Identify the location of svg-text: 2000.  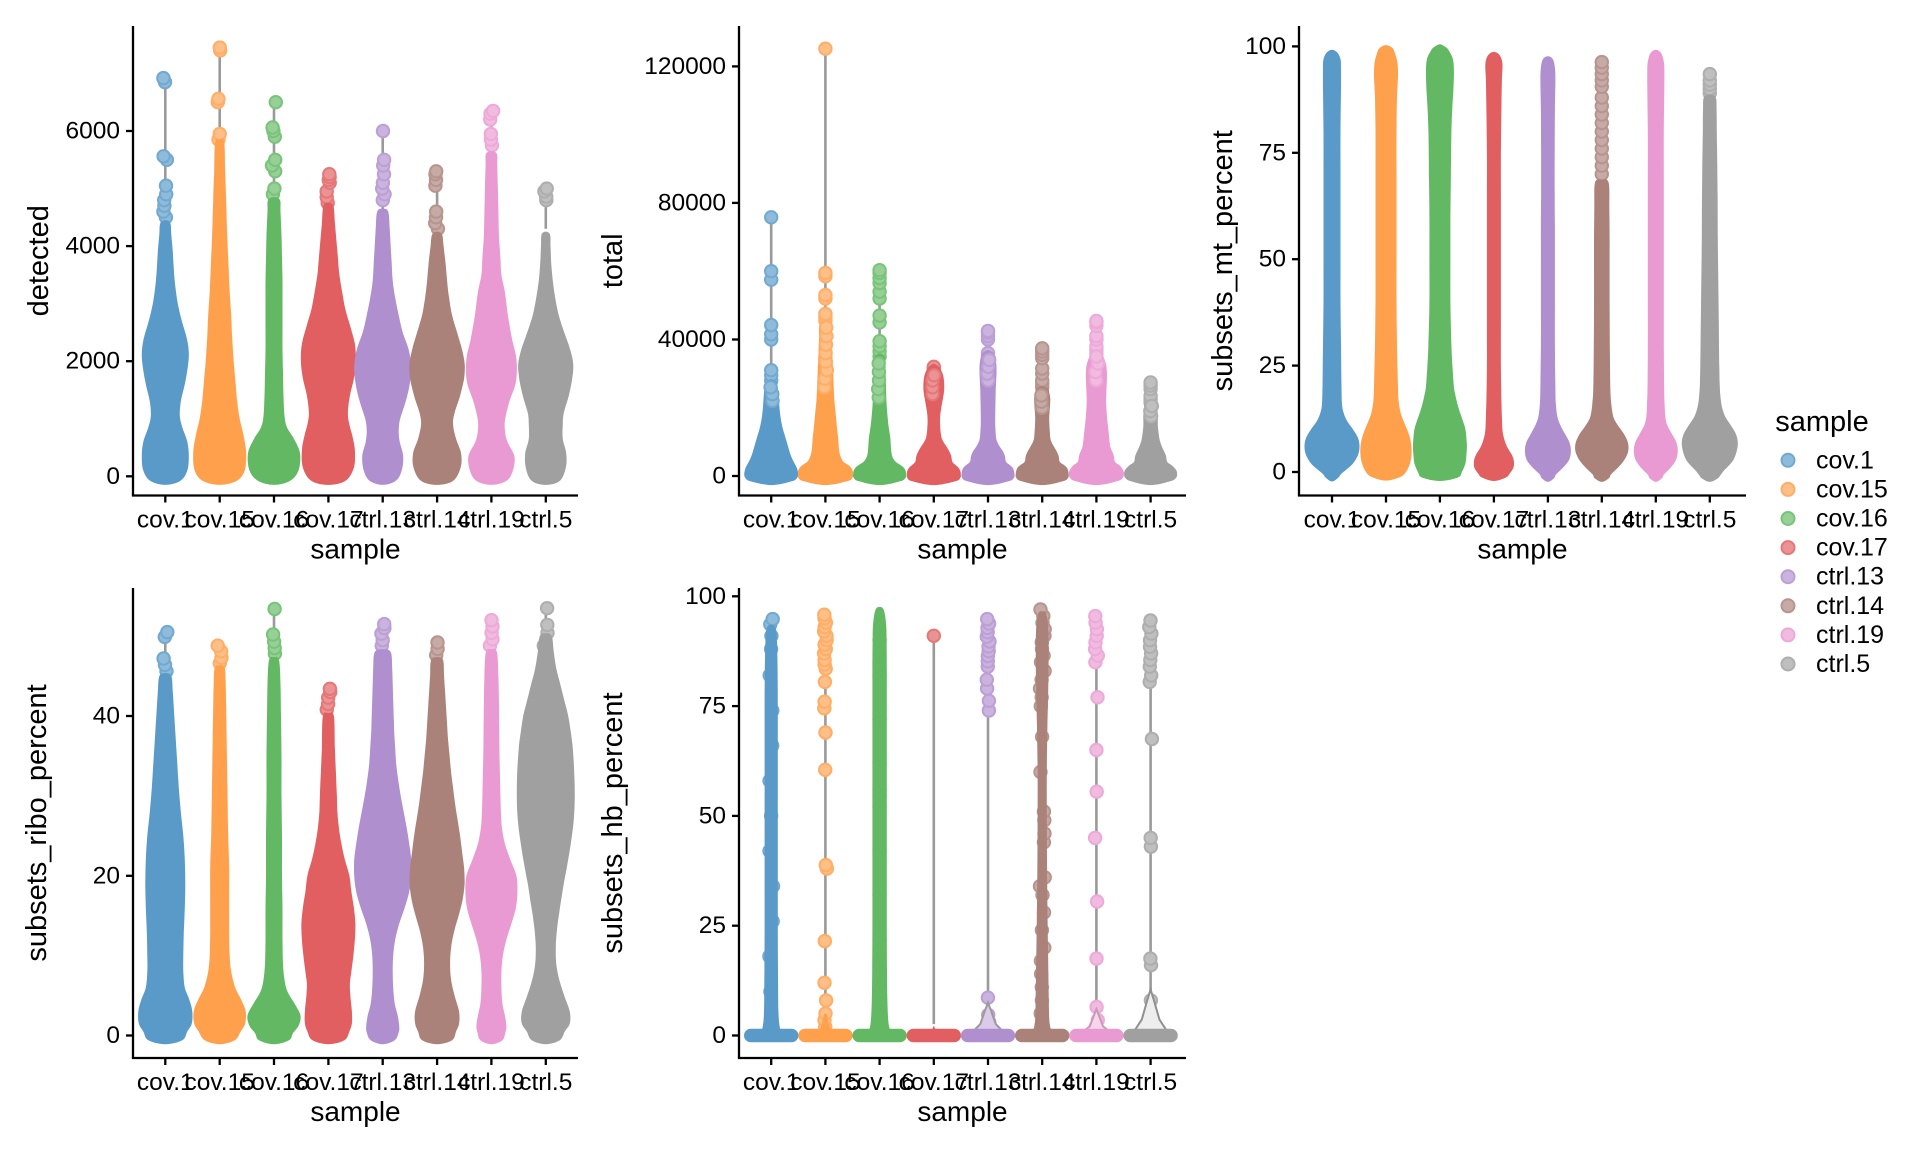
(92, 361).